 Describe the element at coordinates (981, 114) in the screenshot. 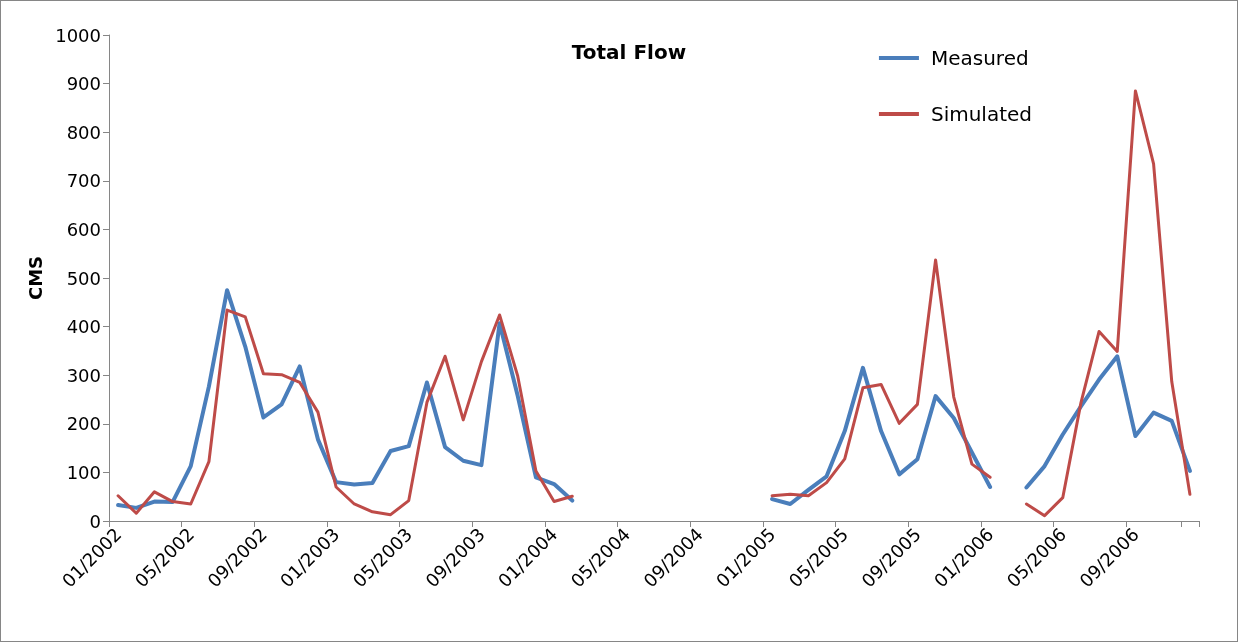

I see `legend-label: Simulated` at that location.